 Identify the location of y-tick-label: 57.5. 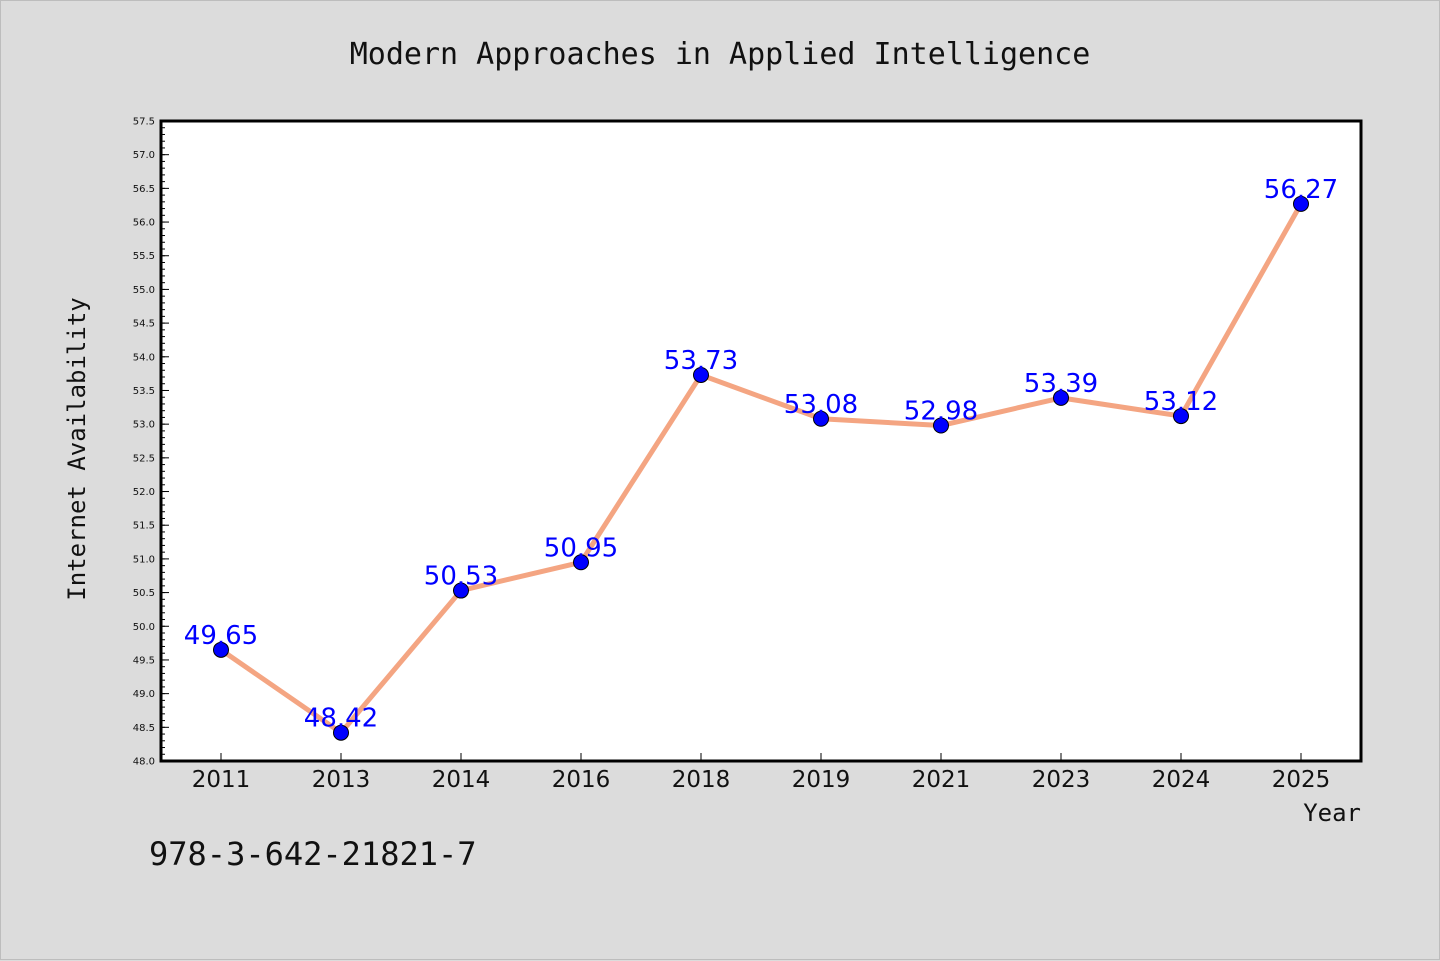
(144, 122).